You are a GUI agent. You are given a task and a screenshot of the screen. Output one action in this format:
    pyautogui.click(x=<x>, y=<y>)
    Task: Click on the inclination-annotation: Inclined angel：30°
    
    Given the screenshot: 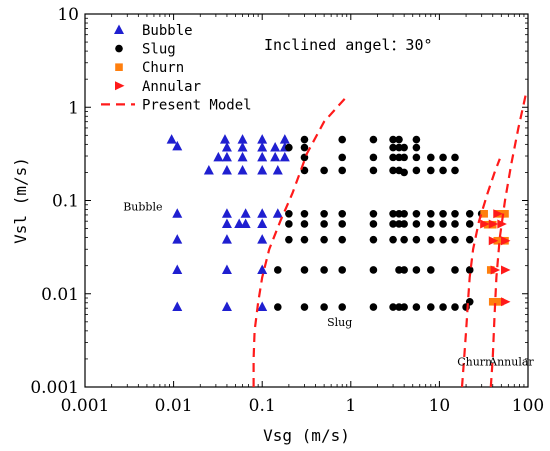 What is the action you would take?
    pyautogui.click(x=348, y=45)
    